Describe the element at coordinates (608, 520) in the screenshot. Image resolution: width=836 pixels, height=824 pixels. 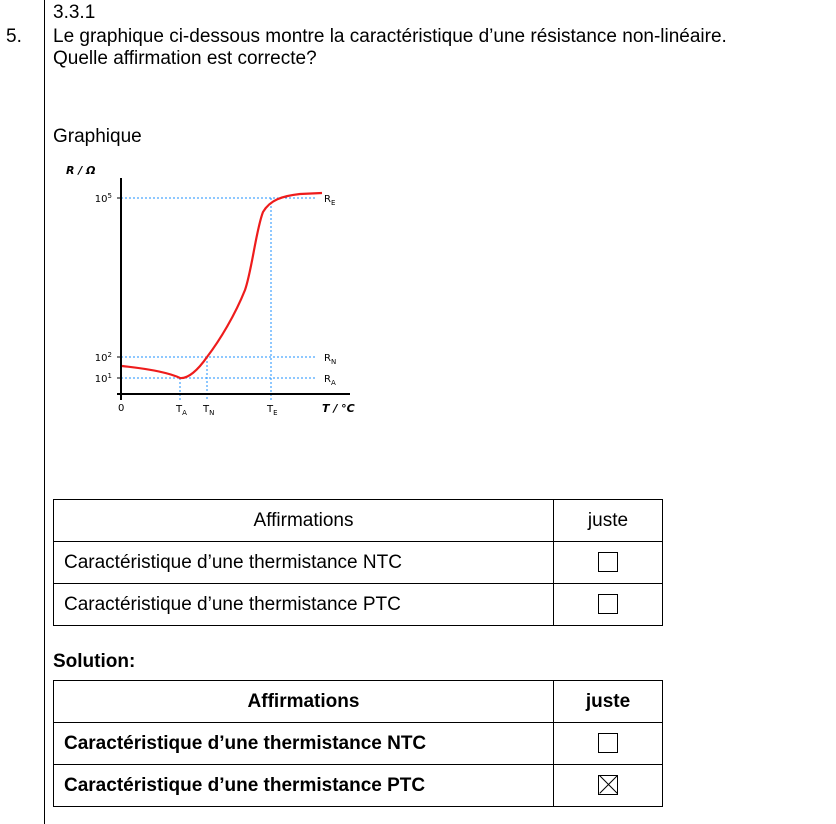
I see `header-correct: juste` at that location.